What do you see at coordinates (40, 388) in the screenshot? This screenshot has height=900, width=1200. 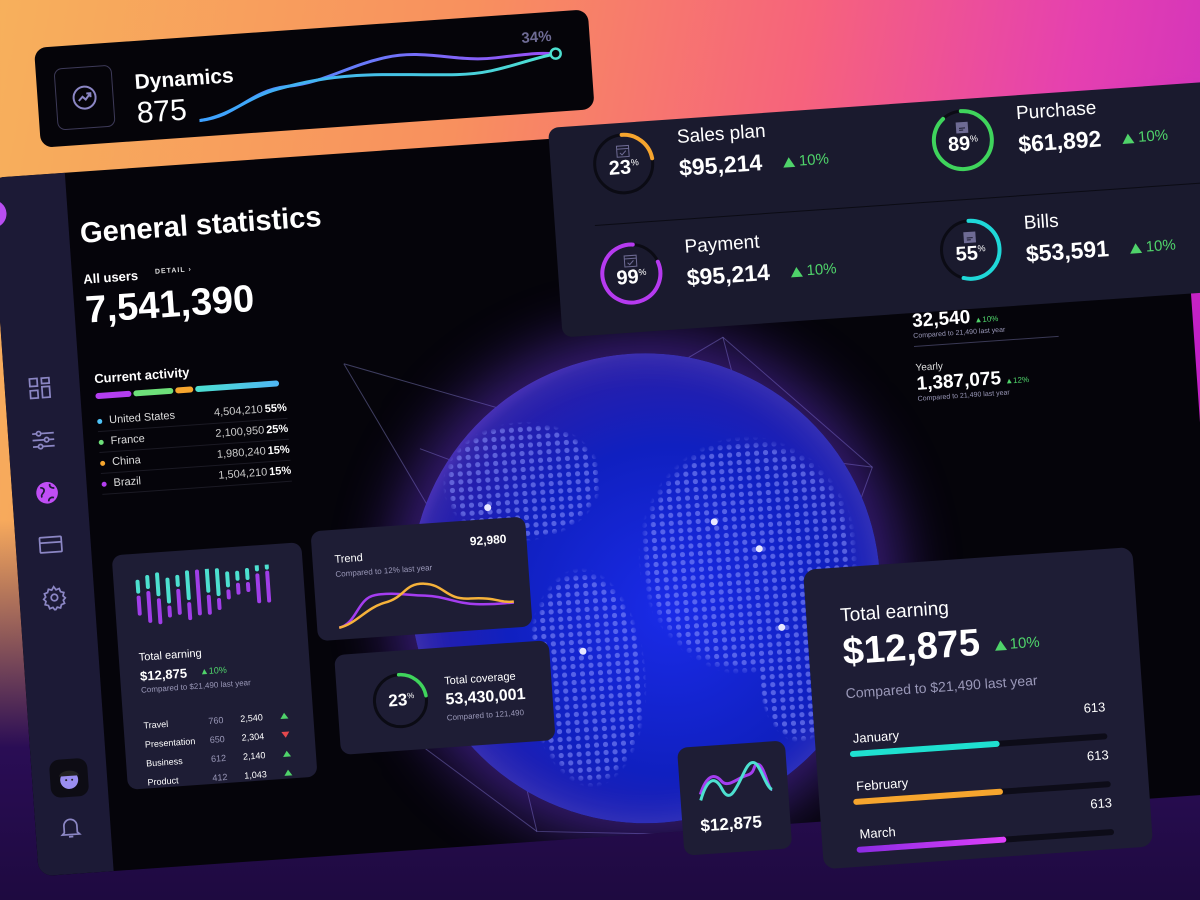 I see `grid-icon` at bounding box center [40, 388].